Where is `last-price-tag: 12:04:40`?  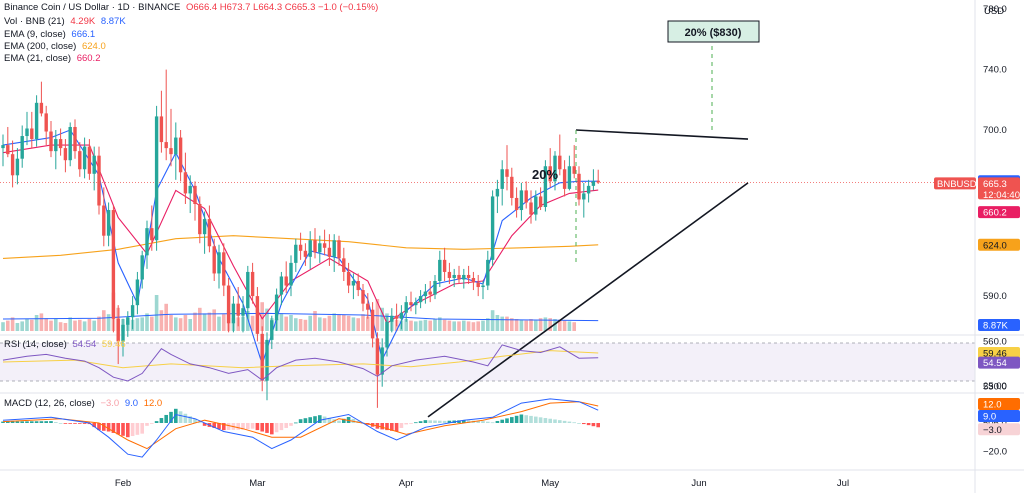 last-price-tag: 12:04:40 is located at coordinates (1001, 195).